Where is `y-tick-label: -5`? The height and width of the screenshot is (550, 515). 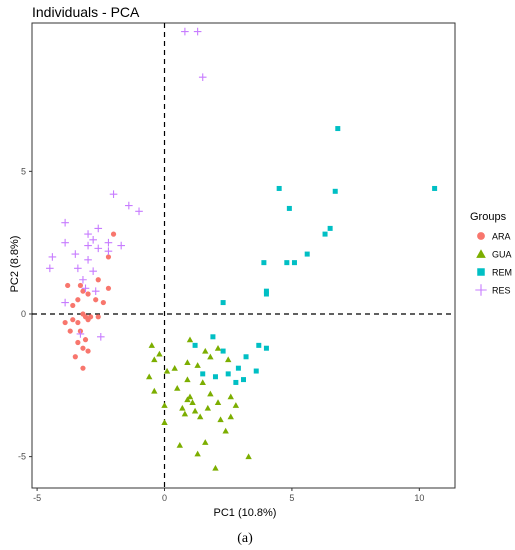 y-tick-label: -5 is located at coordinates (22, 457).